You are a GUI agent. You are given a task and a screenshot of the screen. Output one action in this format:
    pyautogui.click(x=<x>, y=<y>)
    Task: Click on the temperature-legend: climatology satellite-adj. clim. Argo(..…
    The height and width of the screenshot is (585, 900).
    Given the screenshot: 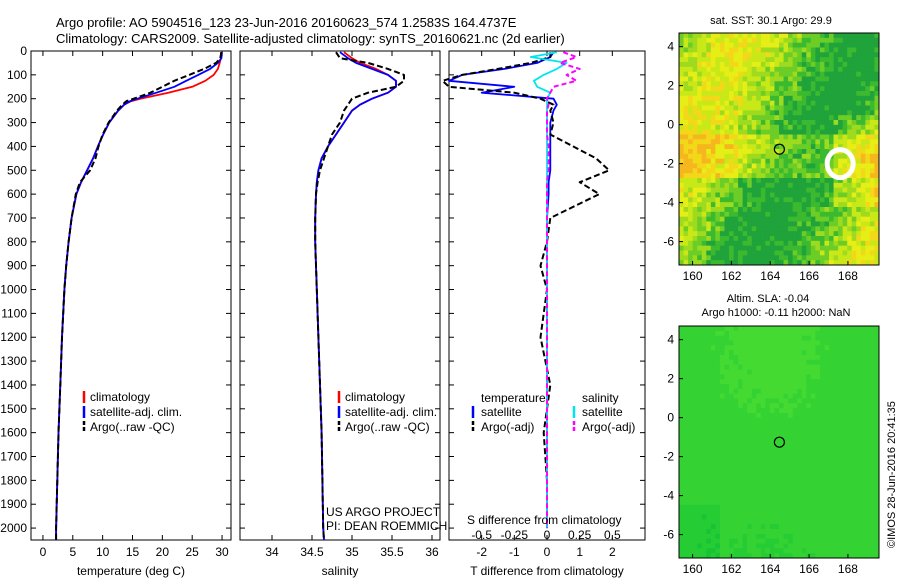 What is the action you would take?
    pyautogui.click(x=132, y=412)
    